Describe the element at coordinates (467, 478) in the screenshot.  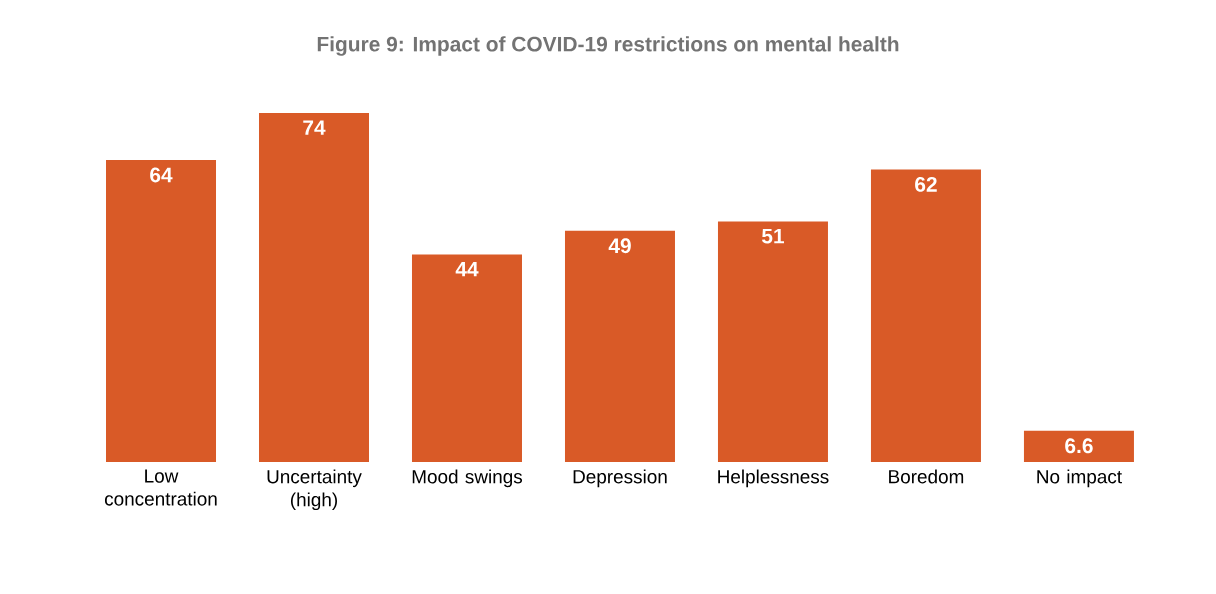
I see `x-tick-label: Mood swings` at that location.